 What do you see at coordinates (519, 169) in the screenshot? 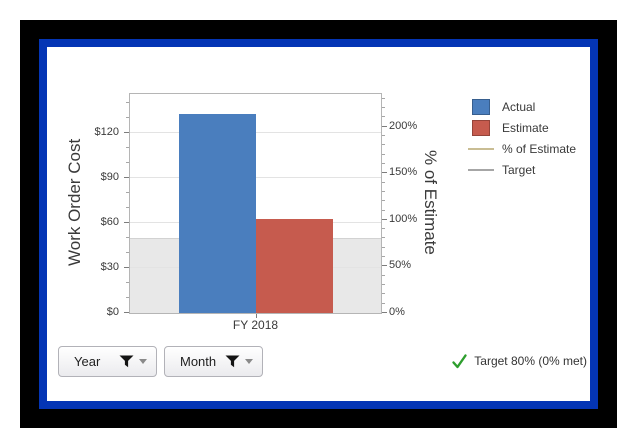
I see `legend-label: Target` at bounding box center [519, 169].